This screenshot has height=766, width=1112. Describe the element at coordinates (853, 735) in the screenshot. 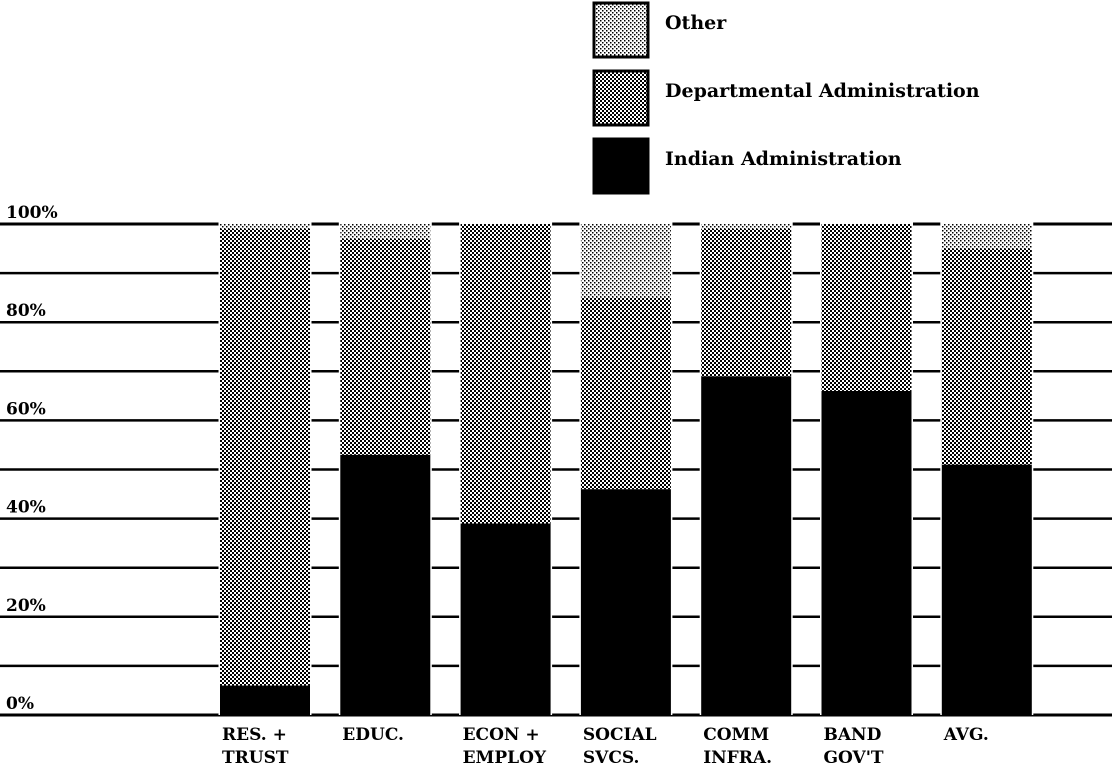

I see `x-category-label: BAND` at that location.